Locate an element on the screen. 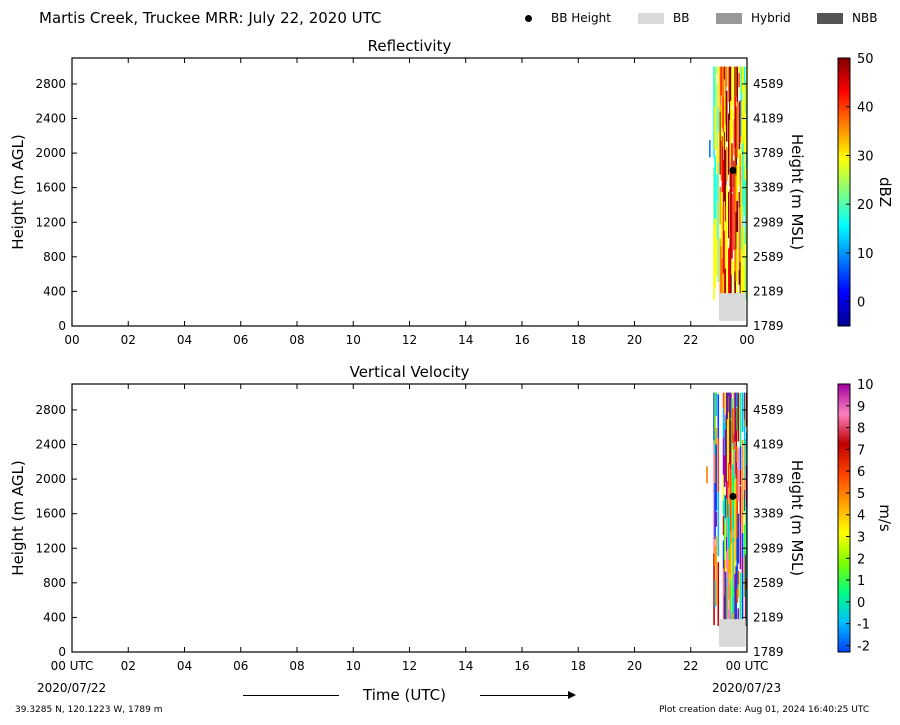 This screenshot has height=725, width=900. y-right-tick-label: 2989 is located at coordinates (768, 222).